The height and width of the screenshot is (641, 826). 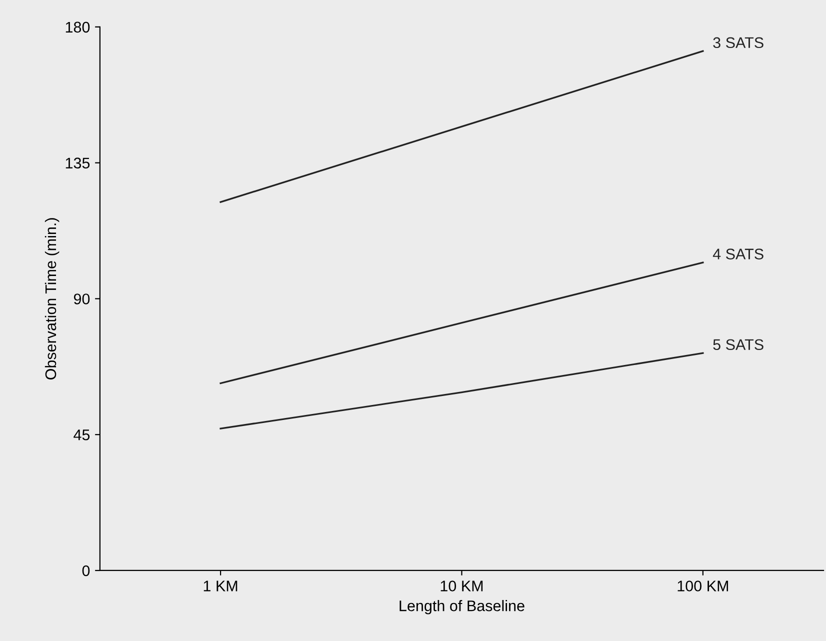 What do you see at coordinates (738, 42) in the screenshot?
I see `series-label: 3 SATS` at bounding box center [738, 42].